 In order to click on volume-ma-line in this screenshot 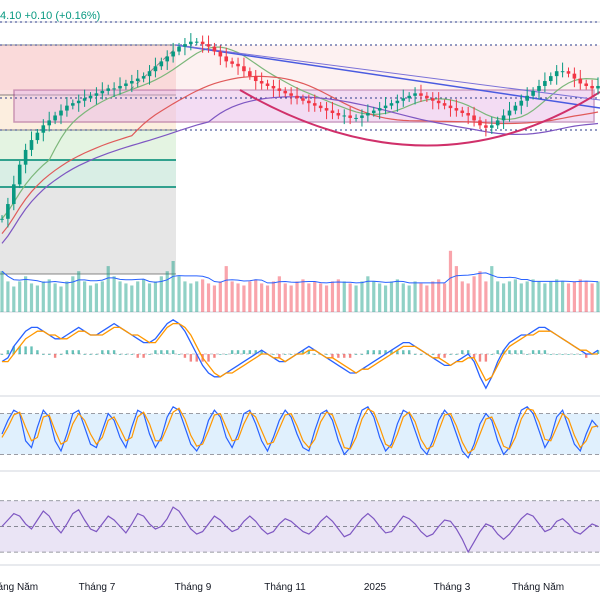, I will do `click(300, 277)`.